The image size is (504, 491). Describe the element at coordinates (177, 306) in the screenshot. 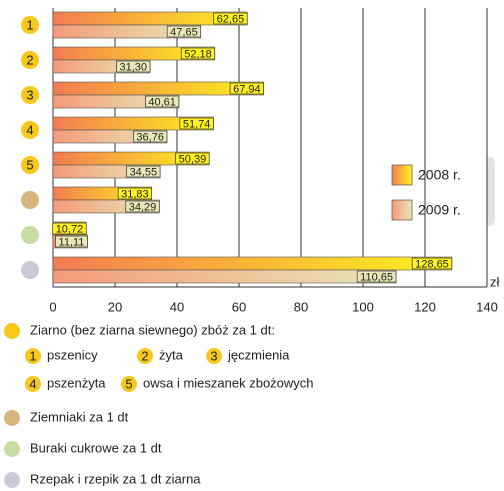

I see `x-tick-label: 40` at that location.